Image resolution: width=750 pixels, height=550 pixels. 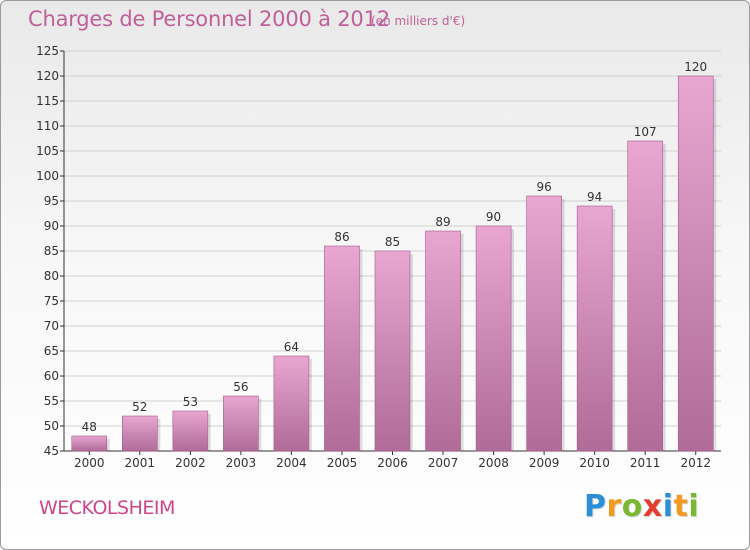 I want to click on data-label: 48, so click(x=89, y=427).